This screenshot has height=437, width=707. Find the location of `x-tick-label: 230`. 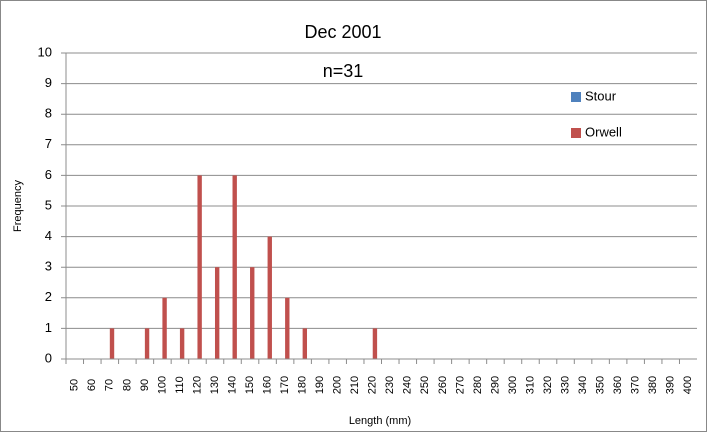

x-tick-label: 230 is located at coordinates (390, 385).